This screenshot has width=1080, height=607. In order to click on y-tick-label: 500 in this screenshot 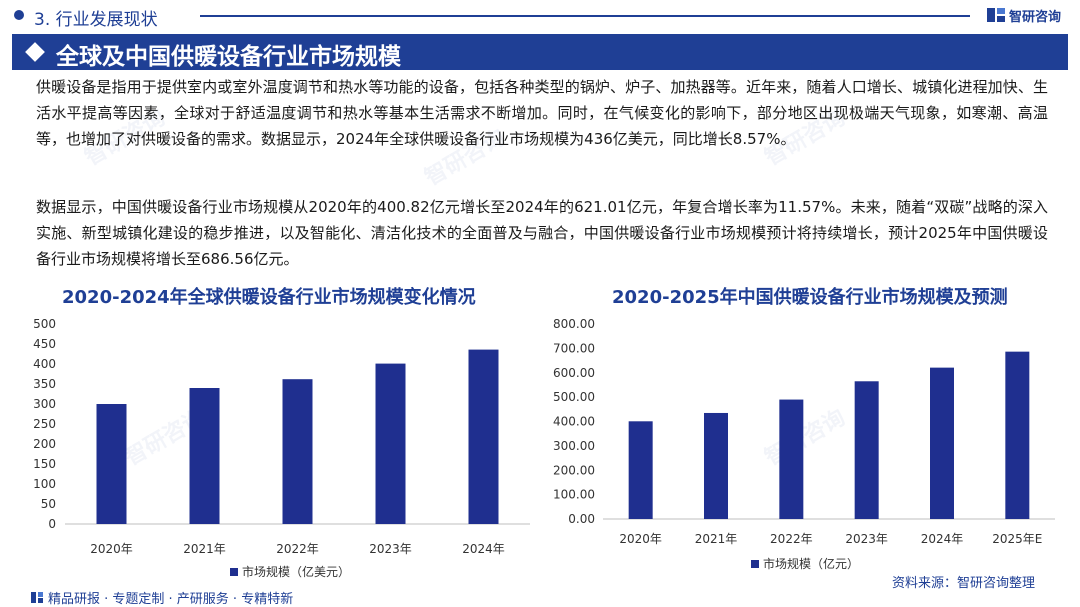, I will do `click(44, 324)`.